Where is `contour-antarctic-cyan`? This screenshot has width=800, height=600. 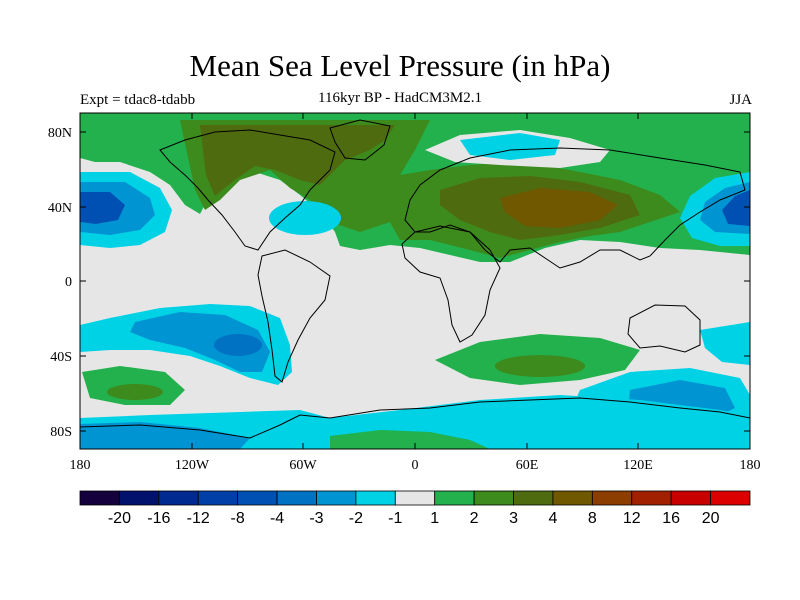 contour-antarctic-cyan is located at coordinates (415, 422).